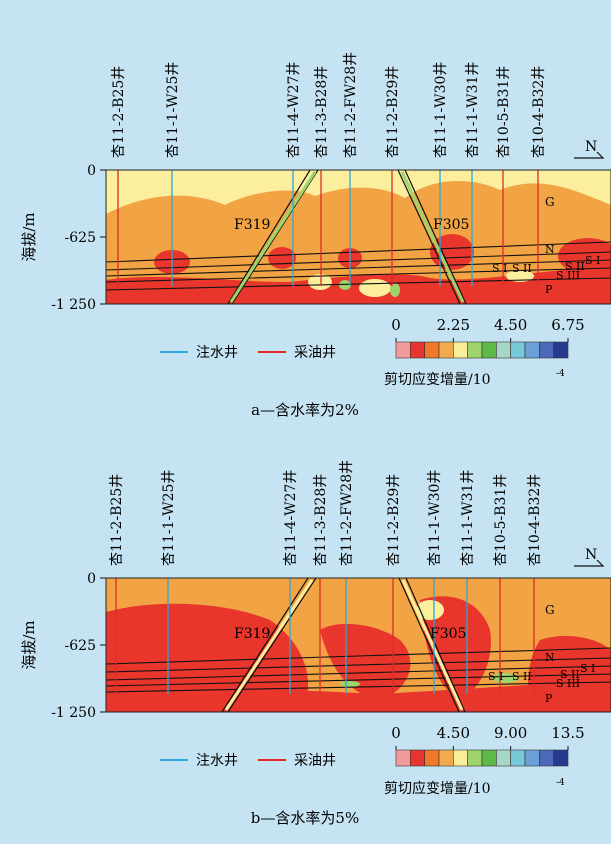  Describe the element at coordinates (453, 325) in the screenshot. I see `scale-tick-label: 2.25` at that location.